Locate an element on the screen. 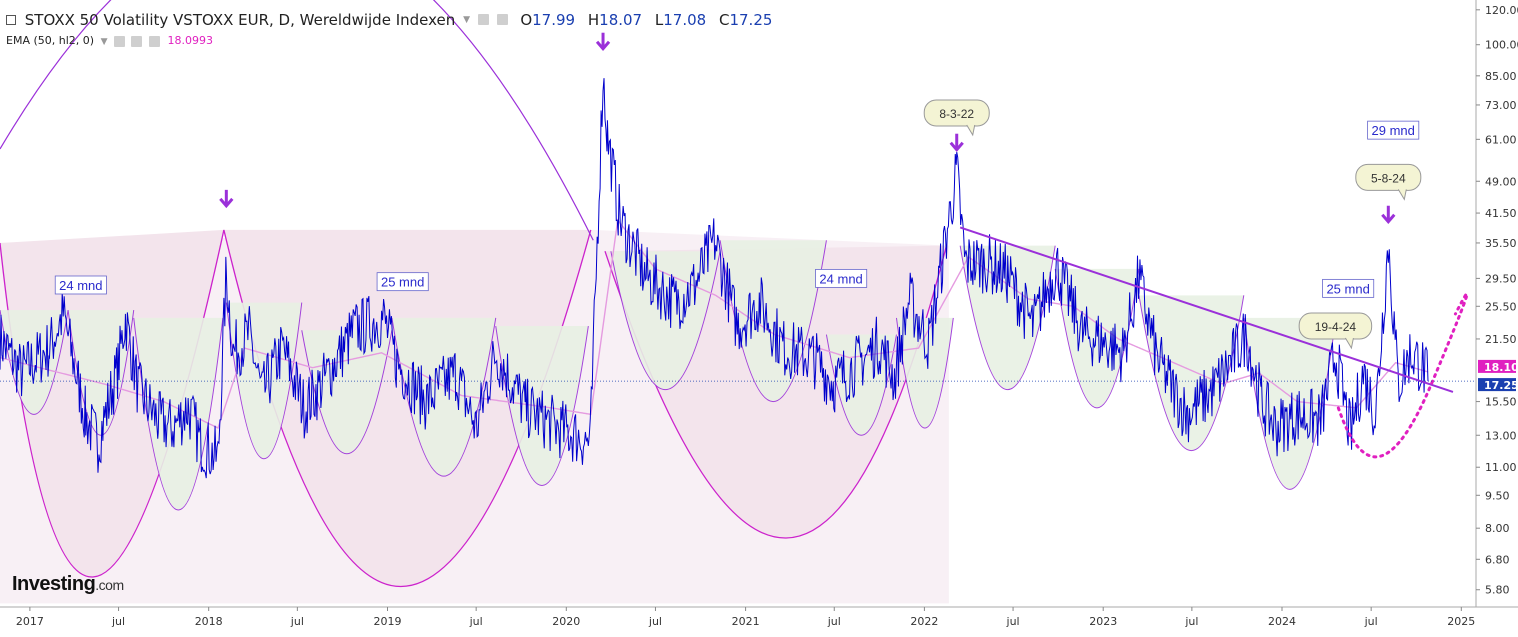 This screenshot has height=637, width=1518. y-tick-label-61.00: 61.00 is located at coordinates (1501, 139).